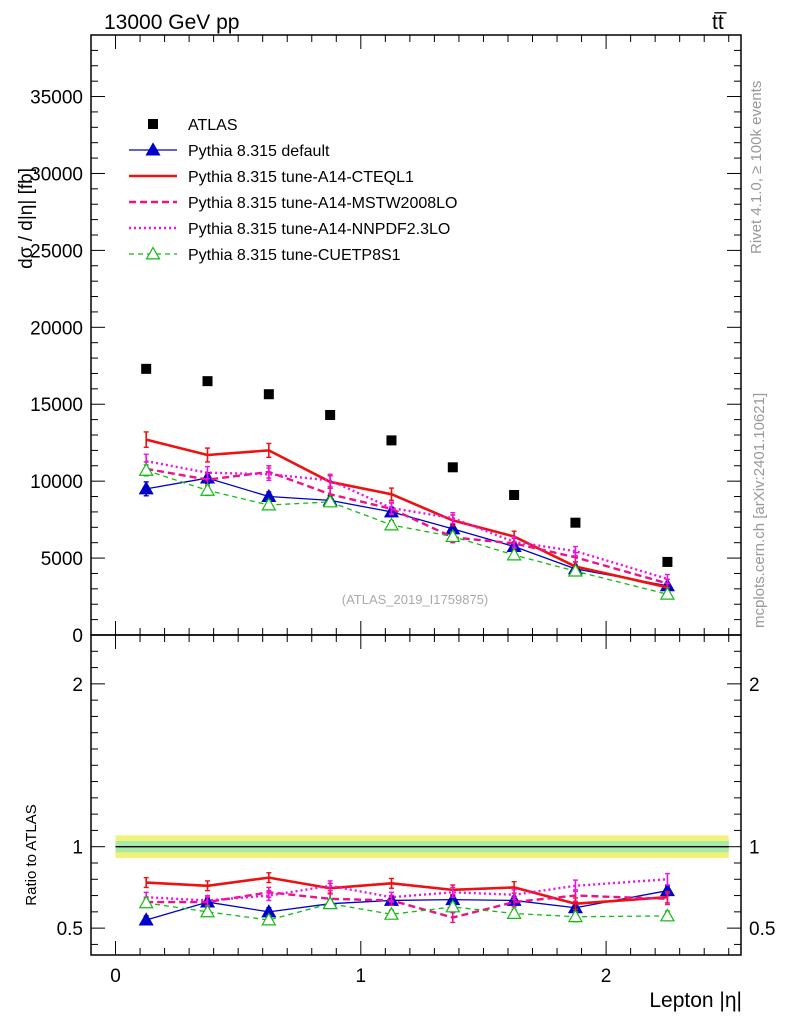 The image size is (786, 1024). I want to click on rivet-label: Rivet 4.1.0, ≥ 100k events, so click(756, 167).